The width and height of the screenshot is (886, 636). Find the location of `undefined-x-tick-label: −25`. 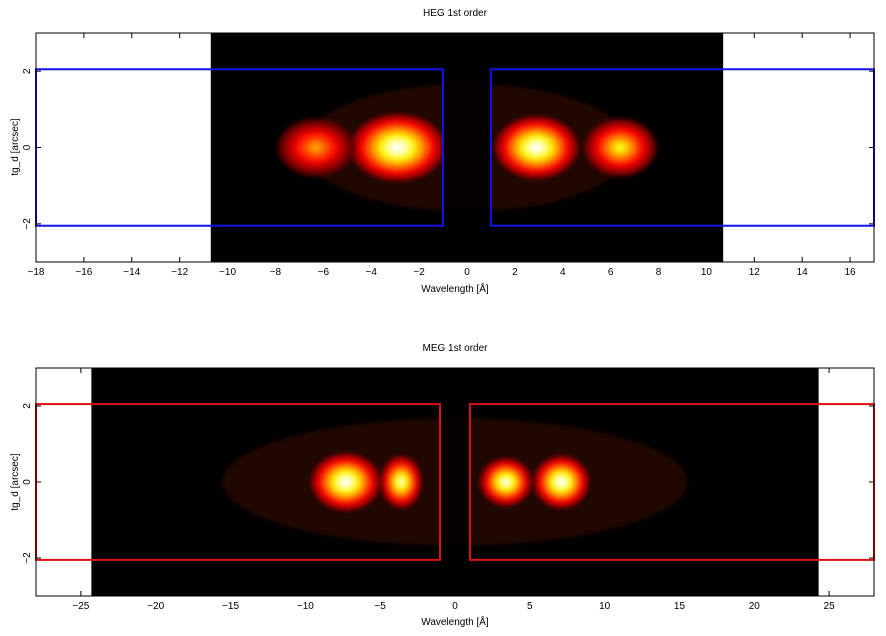

undefined-x-tick-label: −25 is located at coordinates (80, 606).